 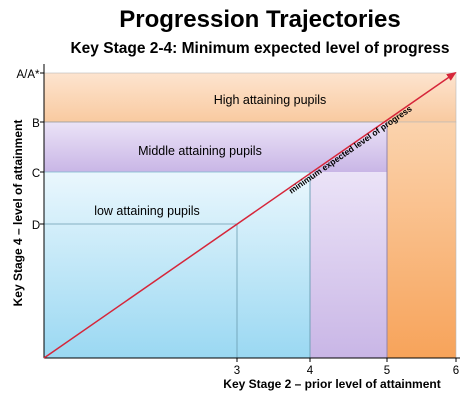 What do you see at coordinates (237, 371) in the screenshot?
I see `x-tick-label: 3` at bounding box center [237, 371].